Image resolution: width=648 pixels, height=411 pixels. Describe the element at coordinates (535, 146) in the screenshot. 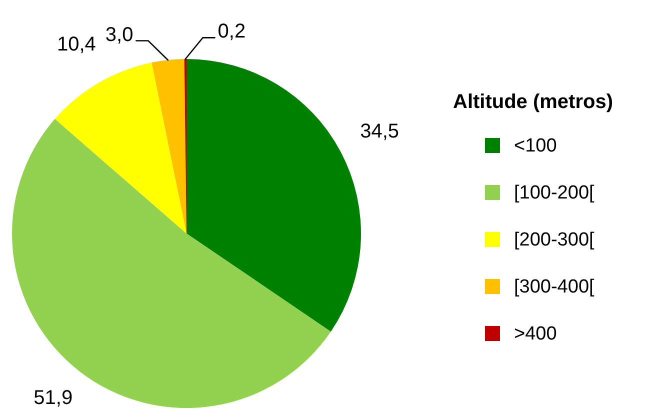

I see `legend-label: <100` at that location.